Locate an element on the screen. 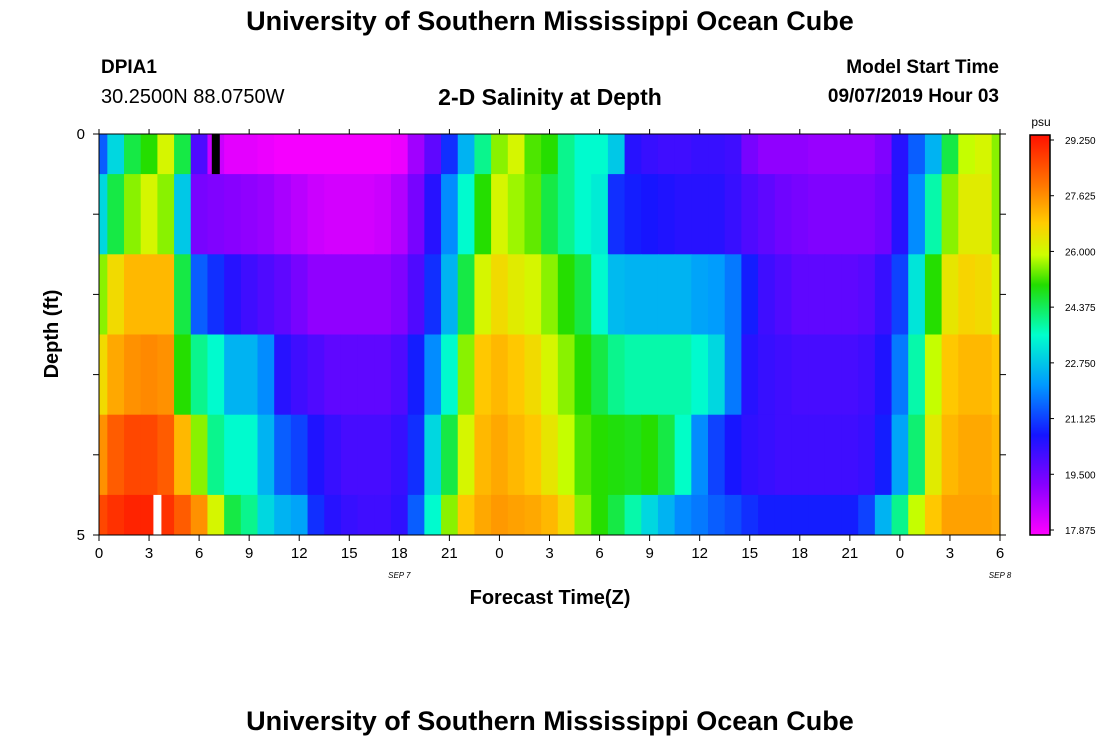 The image size is (1100, 750). x-tick-label: 0 is located at coordinates (900, 553).